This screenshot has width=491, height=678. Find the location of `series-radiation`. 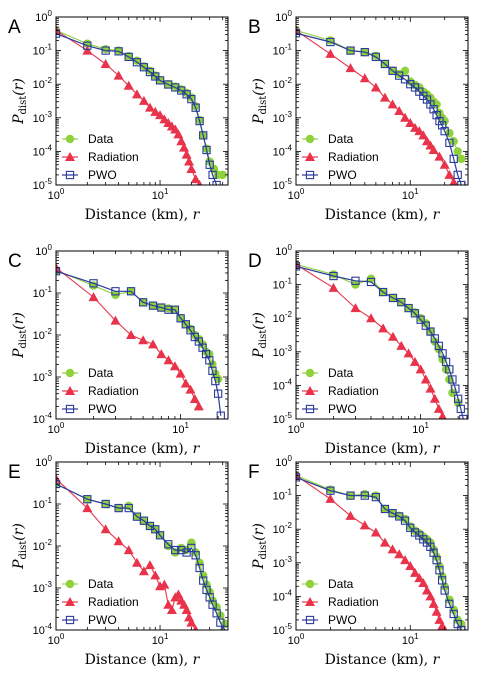

series-radiation is located at coordinates (129, 105).